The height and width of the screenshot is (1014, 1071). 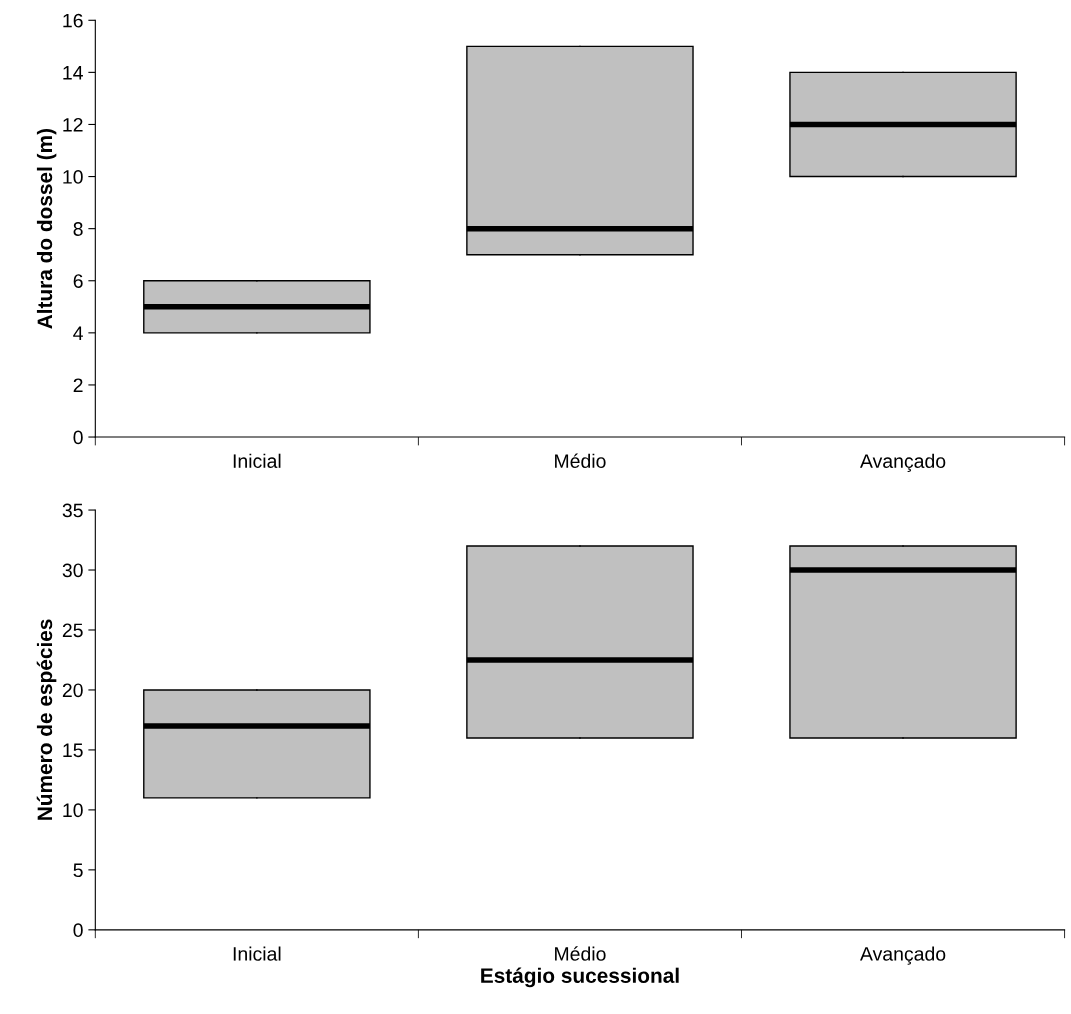 I want to click on y-tick-label: 8, so click(x=78, y=229).